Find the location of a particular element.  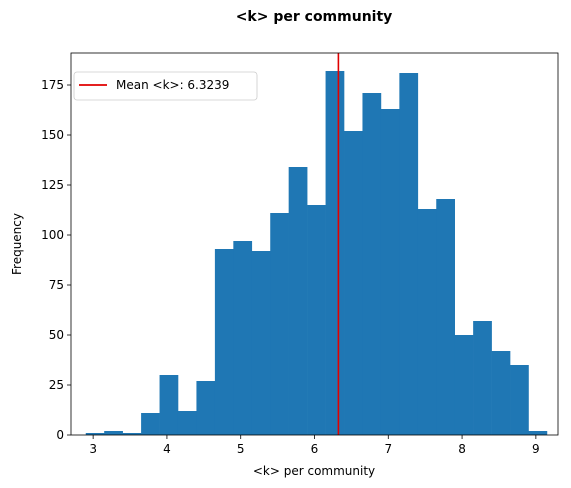

chart-title: <k> per community is located at coordinates (314, 17).